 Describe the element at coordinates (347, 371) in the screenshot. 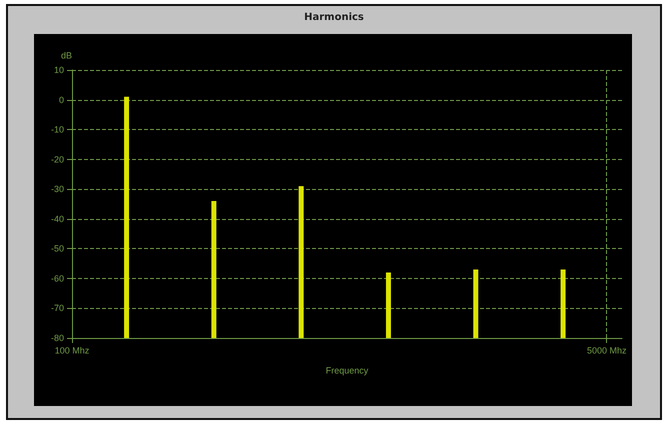

I see `x-axis-title: Frequency` at that location.